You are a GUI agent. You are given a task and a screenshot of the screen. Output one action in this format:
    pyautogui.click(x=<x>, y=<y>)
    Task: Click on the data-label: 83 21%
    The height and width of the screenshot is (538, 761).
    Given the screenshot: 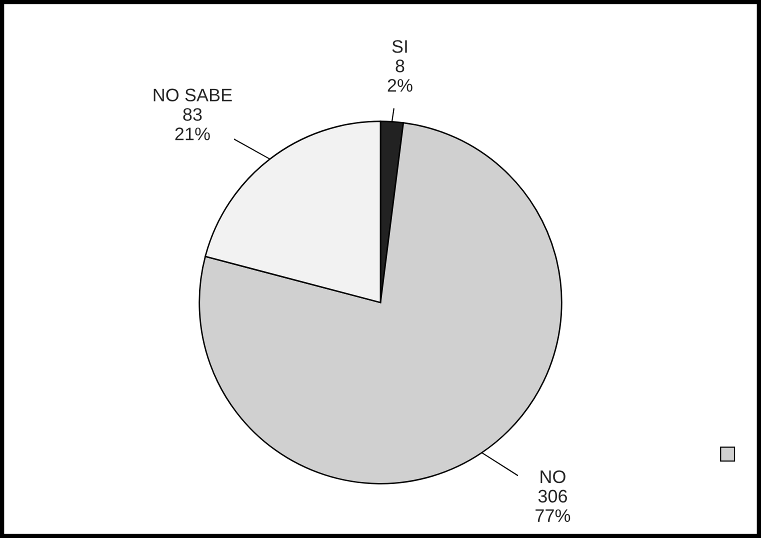 What is the action you would take?
    pyautogui.click(x=192, y=124)
    